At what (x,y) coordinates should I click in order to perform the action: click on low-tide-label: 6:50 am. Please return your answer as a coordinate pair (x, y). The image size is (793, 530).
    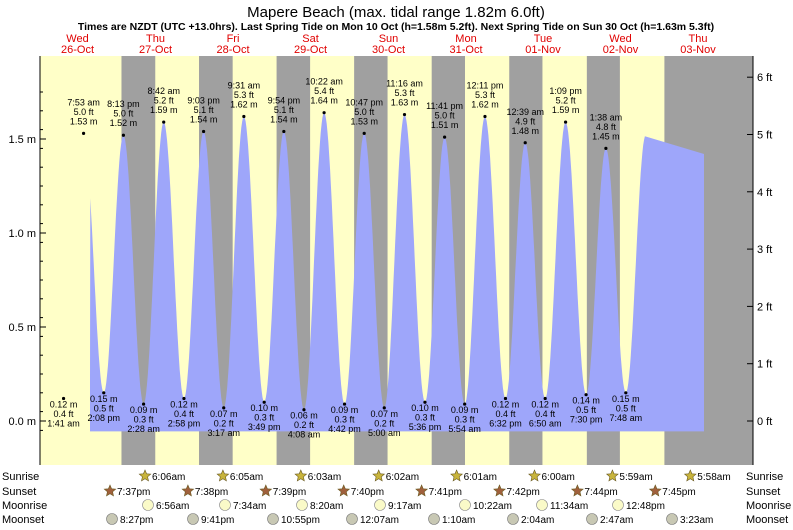
    Looking at the image, I should click on (545, 423).